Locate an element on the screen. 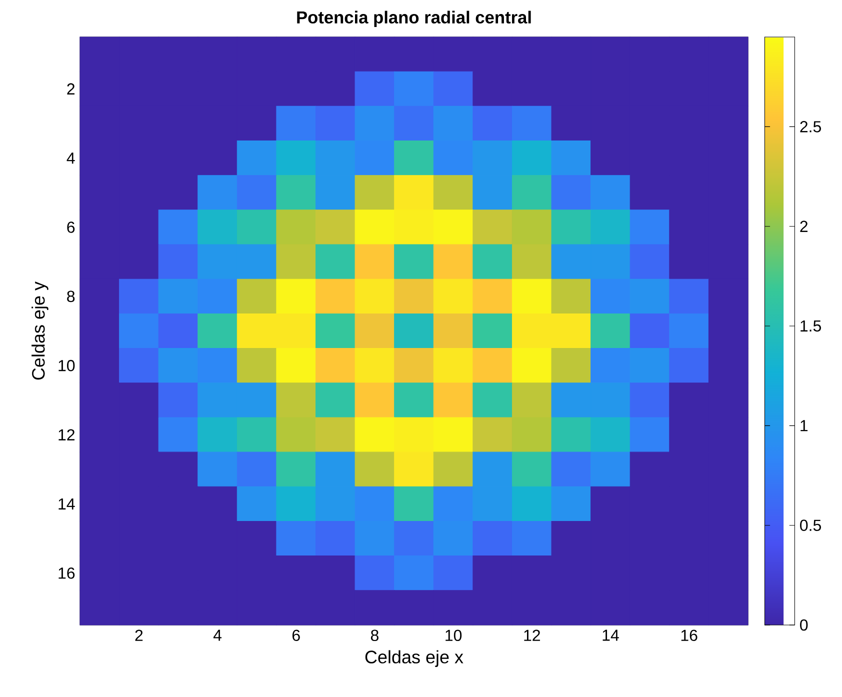  x-tick-label: 10 is located at coordinates (454, 636).